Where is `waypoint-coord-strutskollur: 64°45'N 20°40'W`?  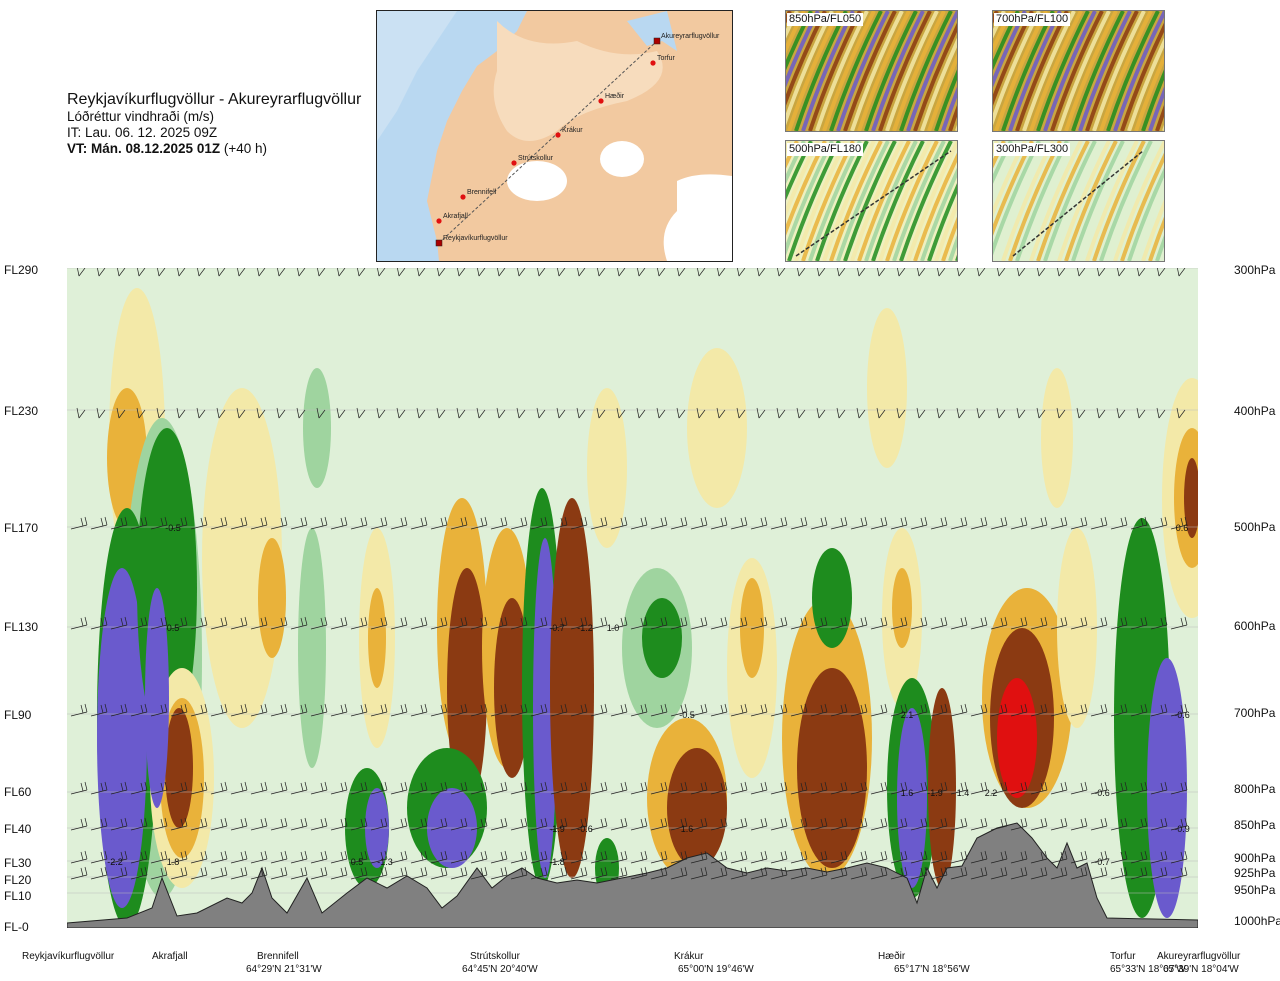
waypoint-coord-strutskollur: 64°45'N 20°40'W is located at coordinates (500, 969).